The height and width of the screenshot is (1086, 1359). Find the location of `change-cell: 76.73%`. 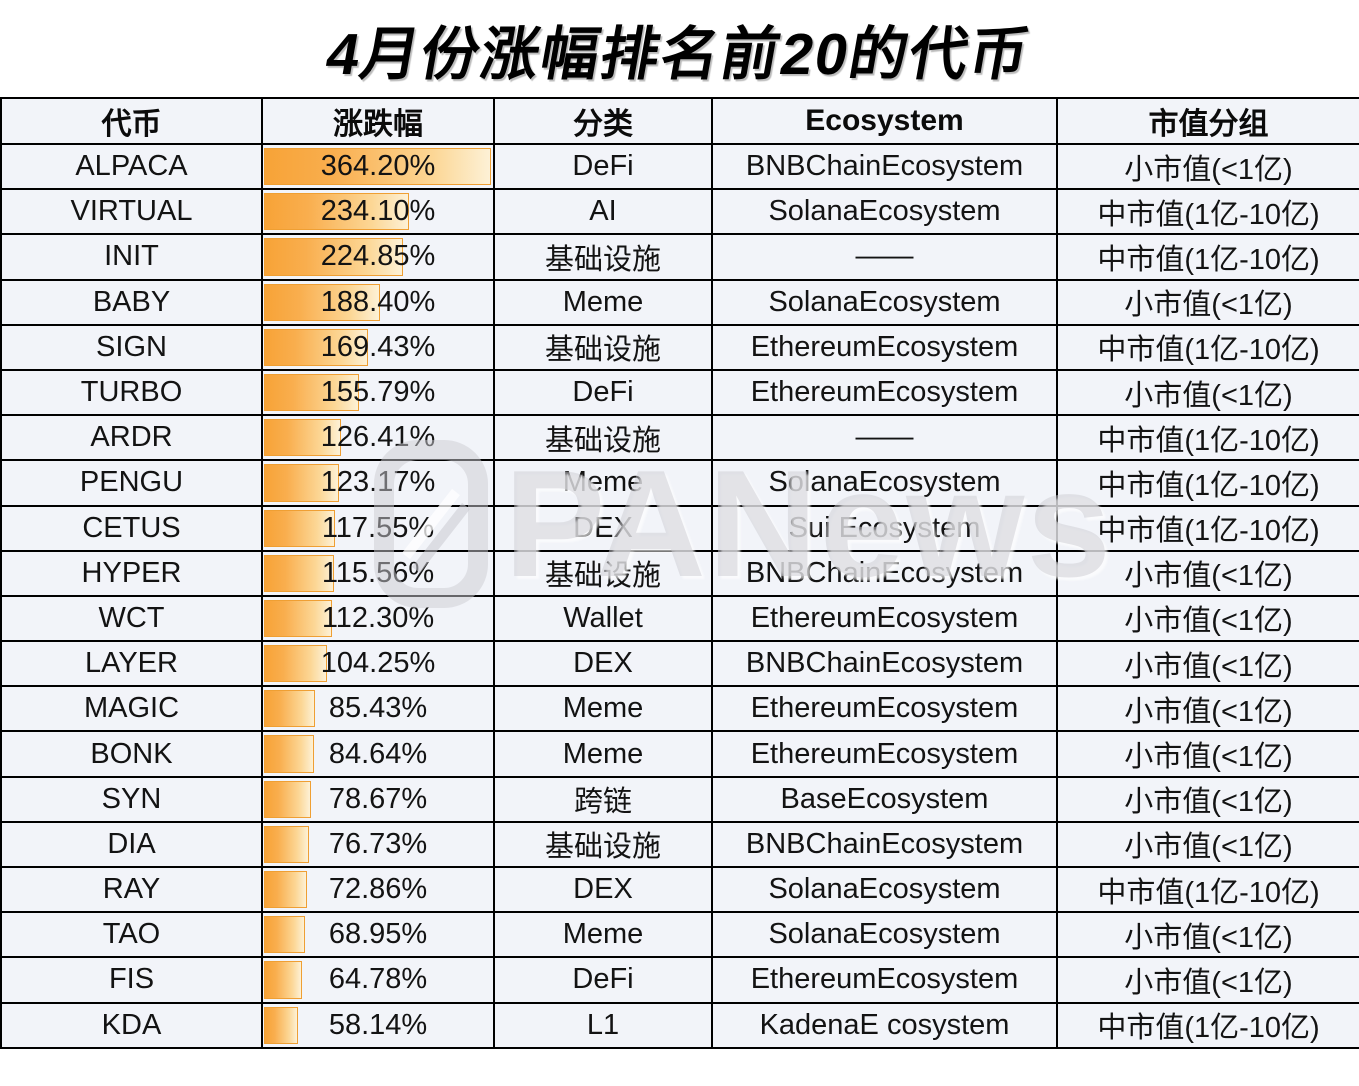

change-cell: 76.73% is located at coordinates (378, 844).